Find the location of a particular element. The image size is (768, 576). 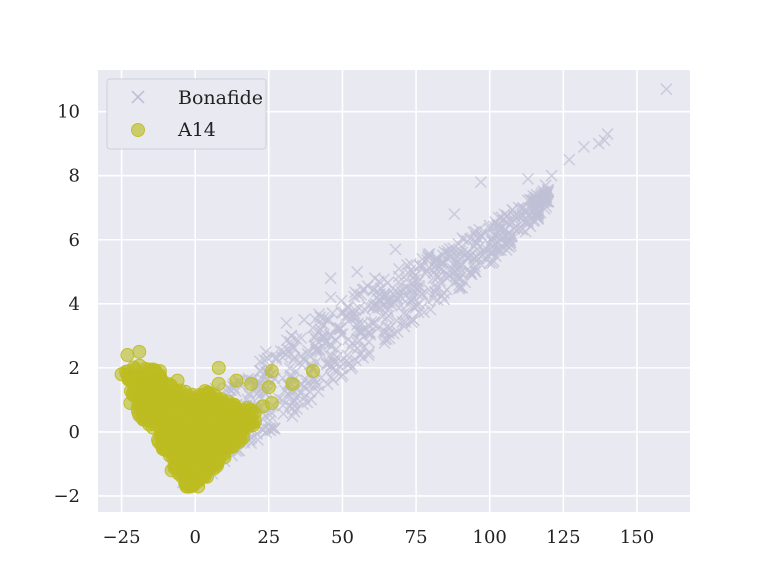

y-tick-label: 8 is located at coordinates (74, 176).